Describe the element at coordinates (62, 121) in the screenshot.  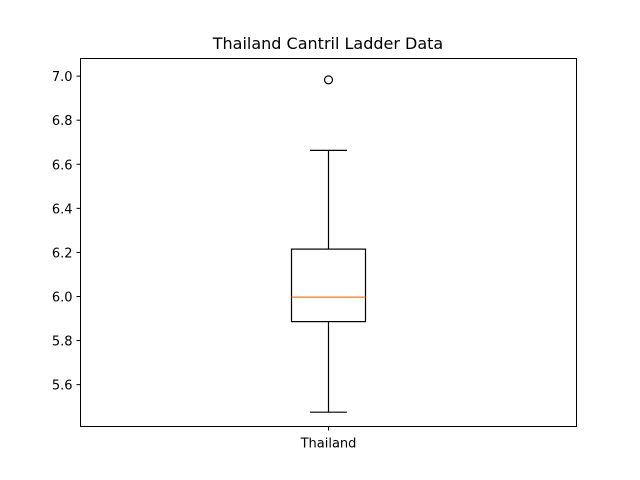
I see `y-tick-label: 6.8` at that location.